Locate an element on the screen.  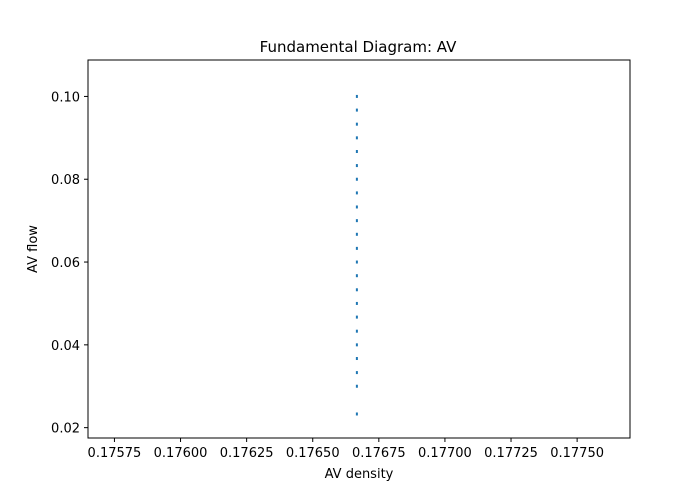
y-axis-ticks: 0.02 0.04 0.06 0.08 0.10 is located at coordinates (69, 263).